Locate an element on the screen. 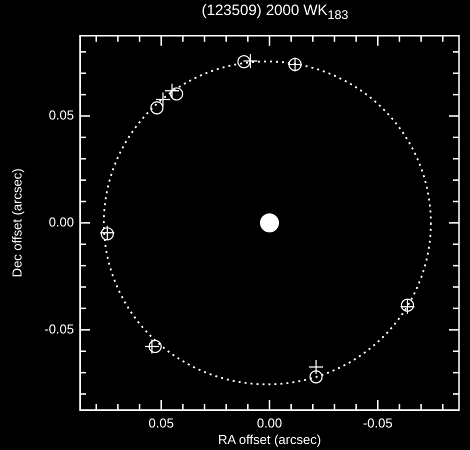 This screenshot has height=450, width=470. y-tick-label: -0.05 is located at coordinates (59, 328).